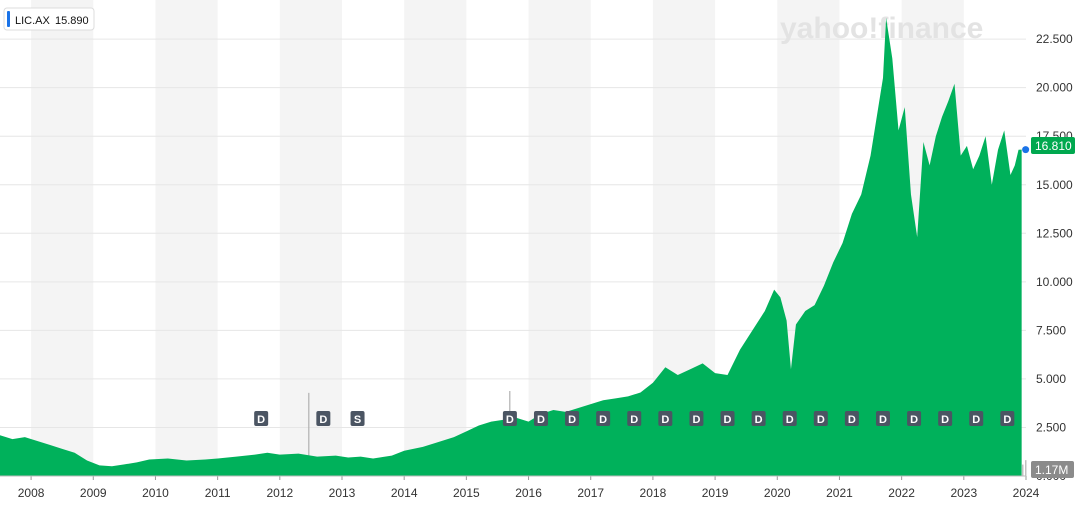 Image resolution: width=1080 pixels, height=505 pixels. I want to click on x-tick-label: 2012, so click(279, 493).